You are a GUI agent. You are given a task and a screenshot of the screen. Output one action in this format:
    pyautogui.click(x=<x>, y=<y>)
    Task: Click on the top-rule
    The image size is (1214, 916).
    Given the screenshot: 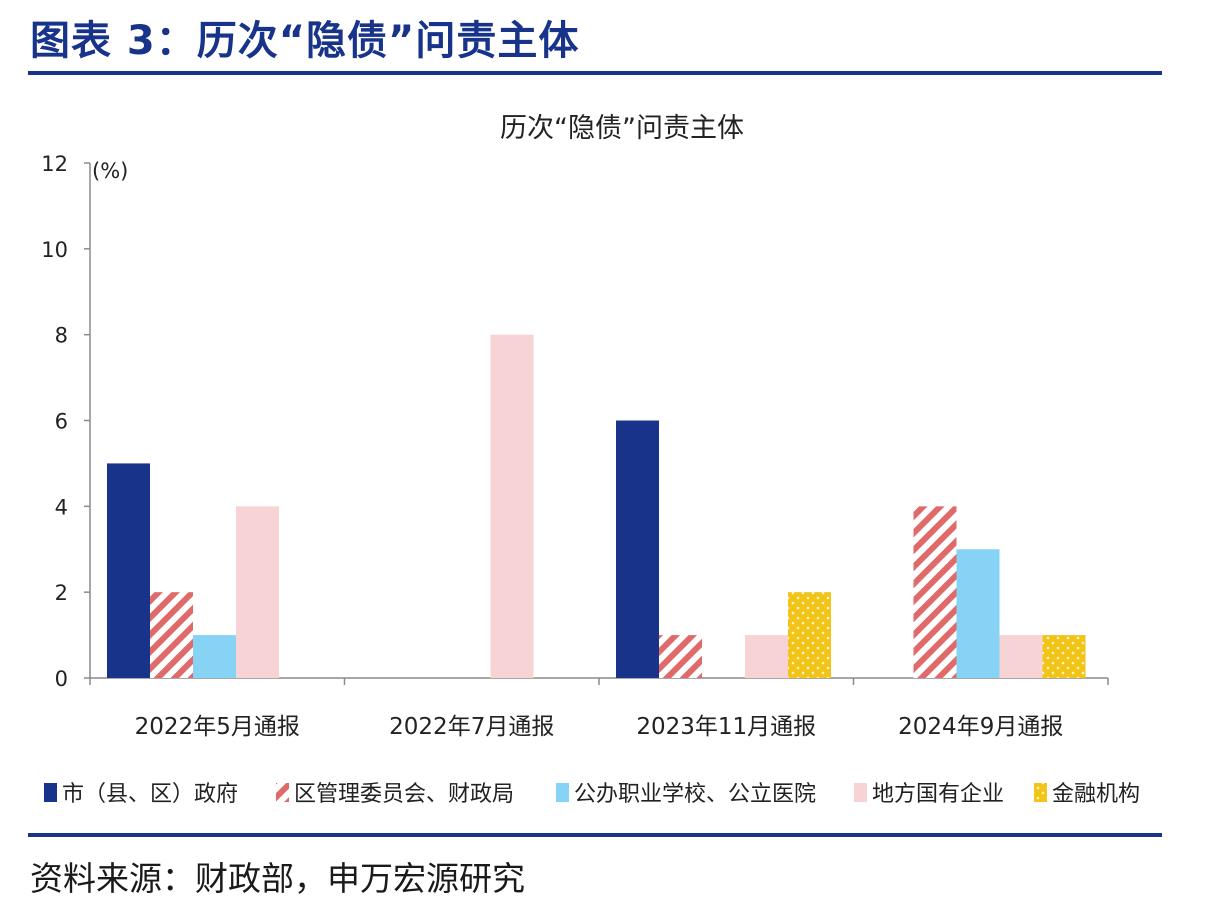 What is the action you would take?
    pyautogui.click(x=595, y=73)
    